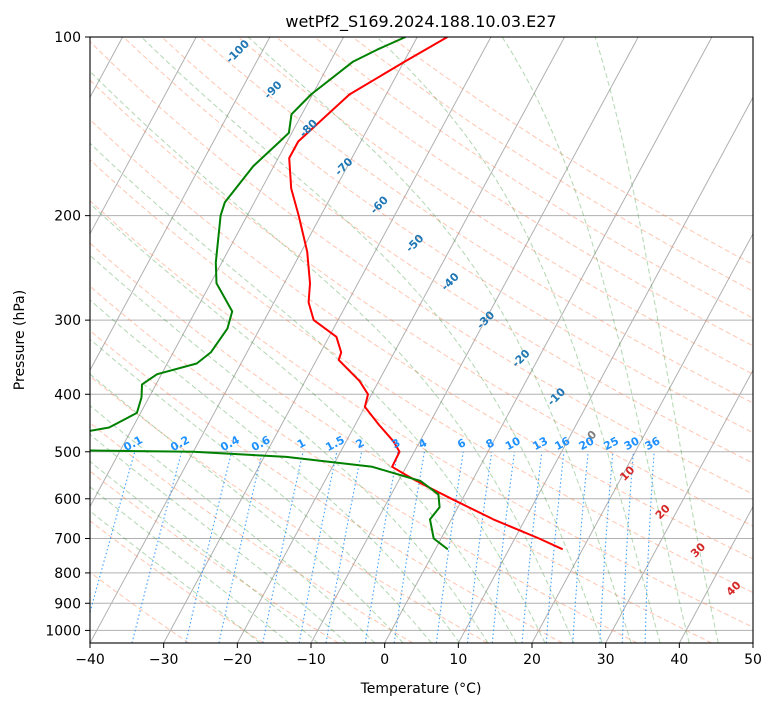  I want to click on dry-adiabat-label: -70, so click(343, 166).